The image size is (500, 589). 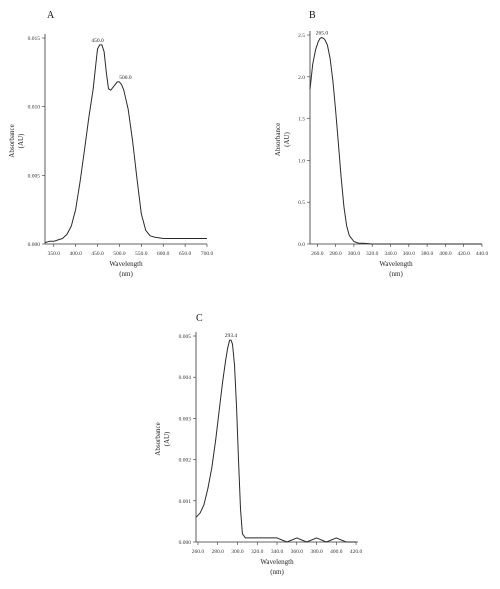 What do you see at coordinates (185, 254) in the screenshot?
I see `x-tick-label: 650.0` at bounding box center [185, 254].